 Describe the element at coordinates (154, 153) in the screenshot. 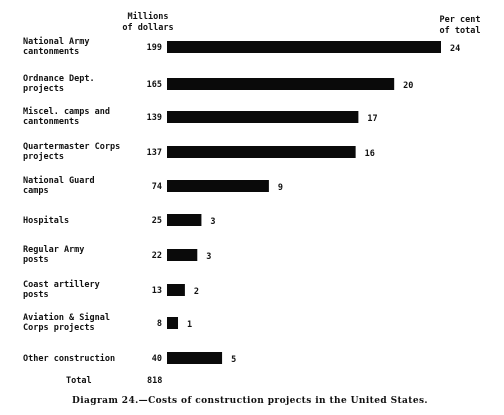

I see `value-label: 137` at that location.